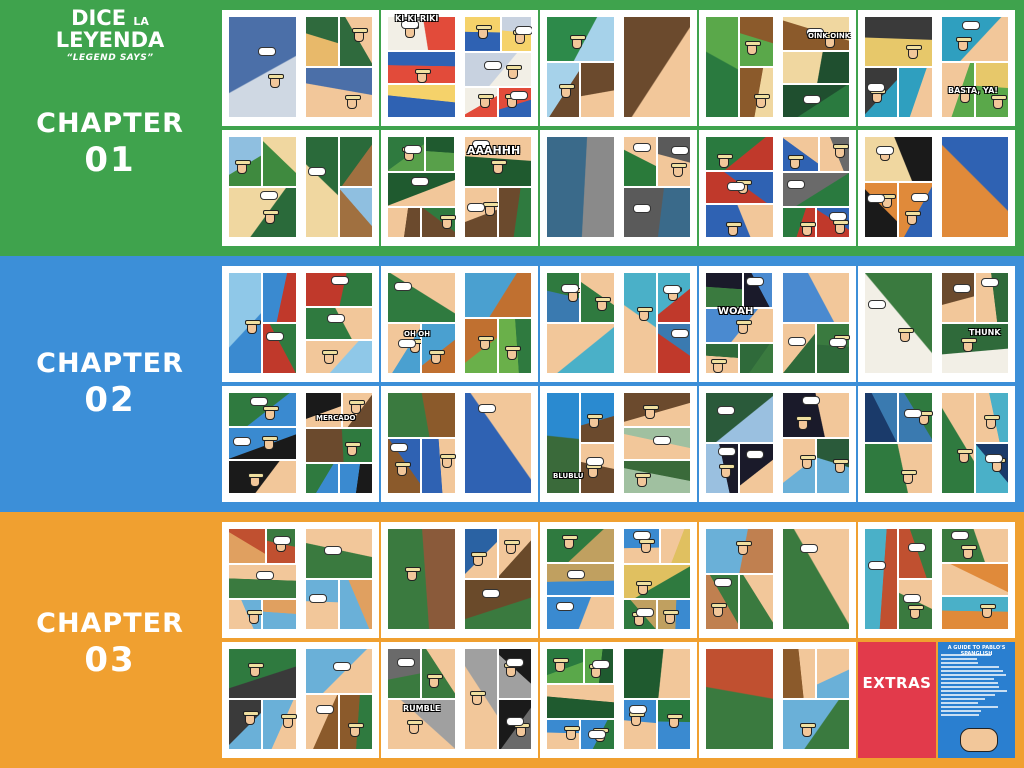 Image resolution: width=1024 pixels, height=768 pixels. Describe the element at coordinates (459, 68) in the screenshot. I see `comic-spread-2: KI-KI-RIKI` at that location.